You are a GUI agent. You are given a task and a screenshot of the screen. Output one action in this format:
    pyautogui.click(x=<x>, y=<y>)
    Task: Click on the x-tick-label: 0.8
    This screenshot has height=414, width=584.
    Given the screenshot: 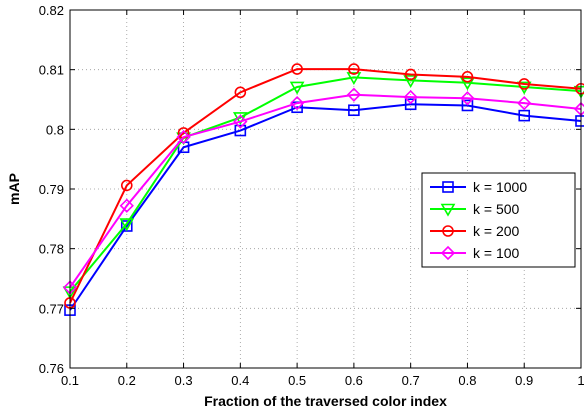 What is the action you would take?
    pyautogui.click(x=467, y=380)
    